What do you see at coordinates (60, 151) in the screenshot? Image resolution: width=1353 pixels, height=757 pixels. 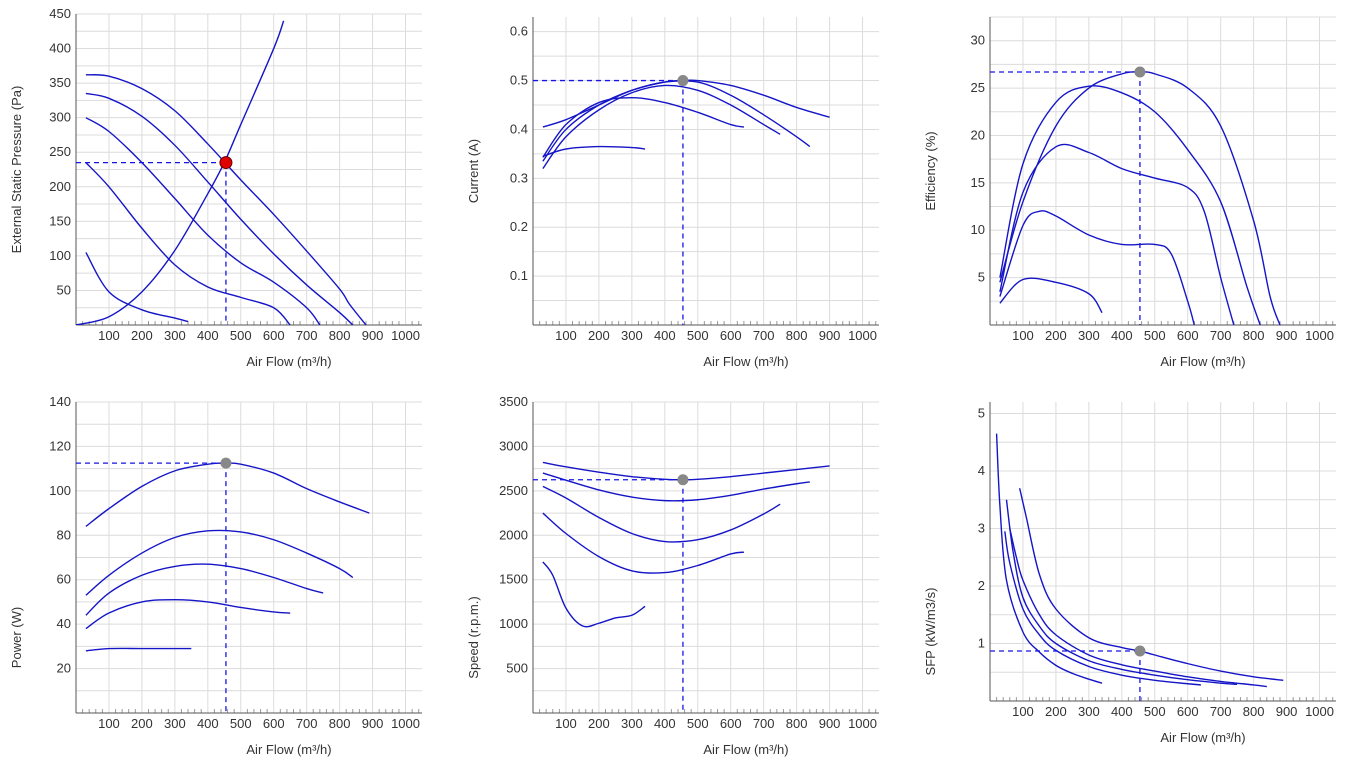 I see `y-tick-label: 250` at bounding box center [60, 151].